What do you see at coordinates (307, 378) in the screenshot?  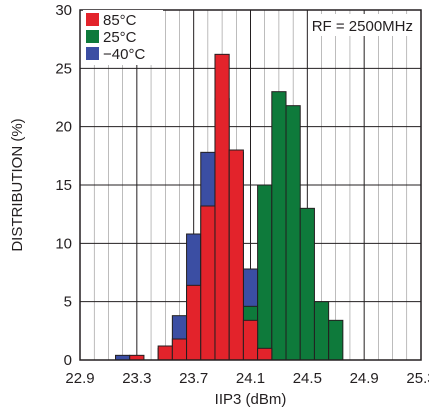 I see `x-tick-label: 24.5` at bounding box center [307, 378].